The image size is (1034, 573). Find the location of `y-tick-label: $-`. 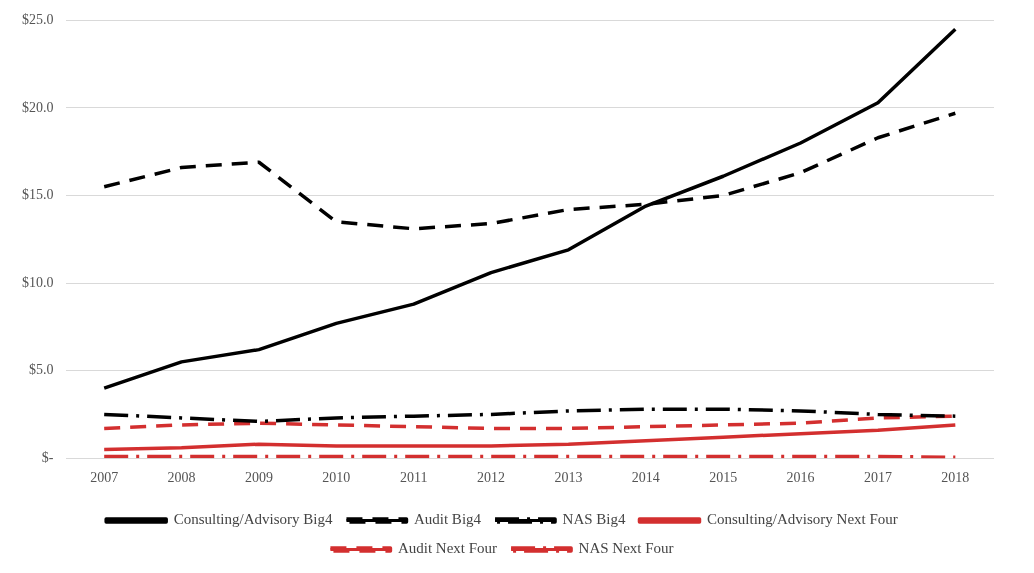

y-tick-label: $- is located at coordinates (47, 457).